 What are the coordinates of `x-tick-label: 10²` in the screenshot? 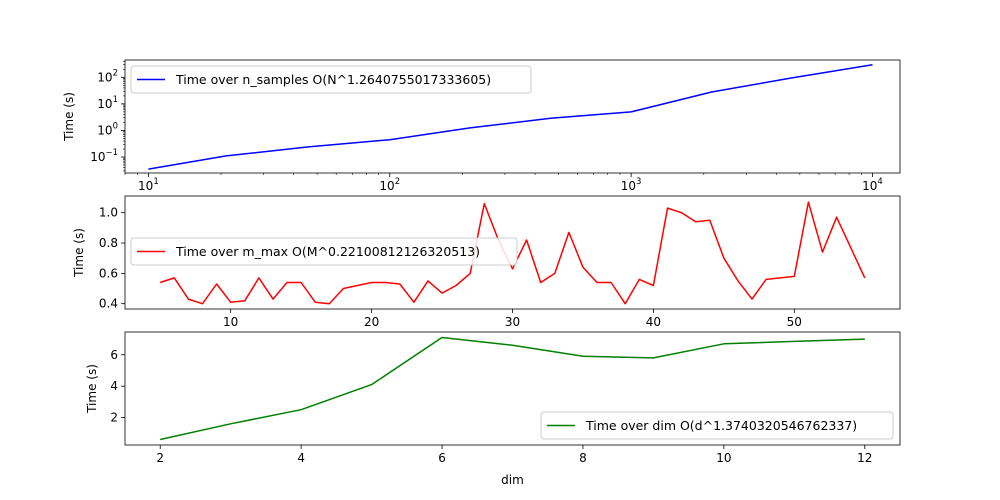 It's located at (389, 185).